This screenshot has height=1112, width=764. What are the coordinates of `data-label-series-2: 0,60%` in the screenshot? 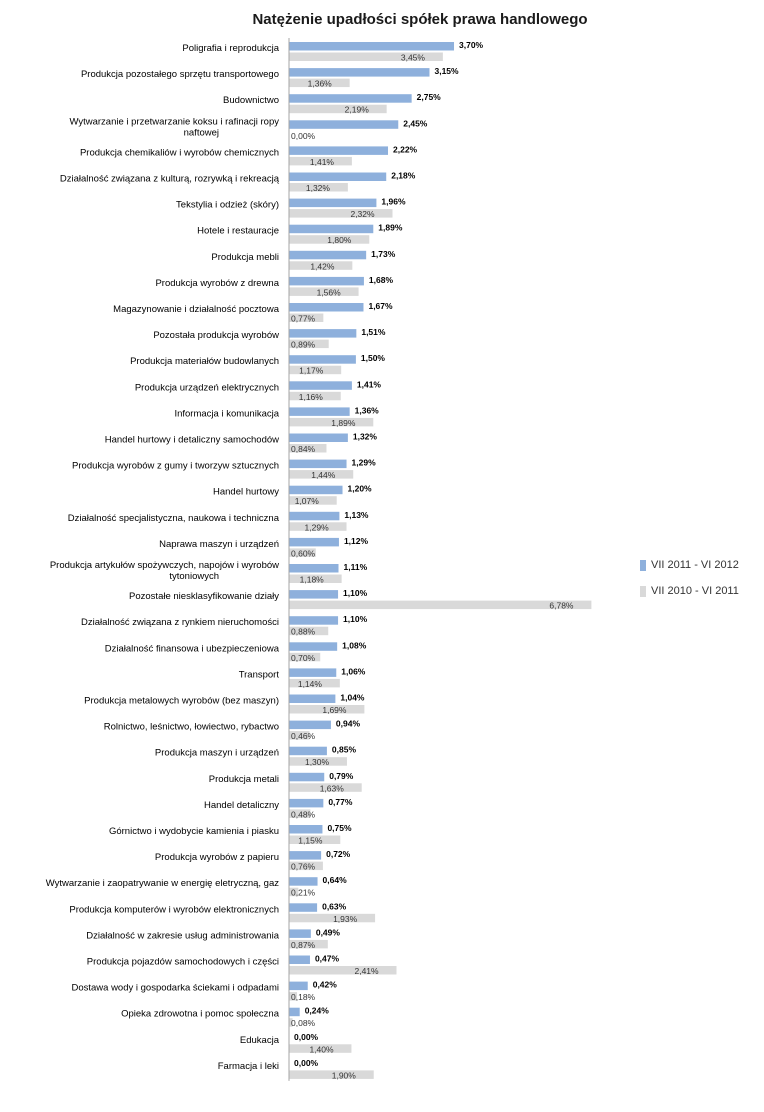 It's located at (303, 553).